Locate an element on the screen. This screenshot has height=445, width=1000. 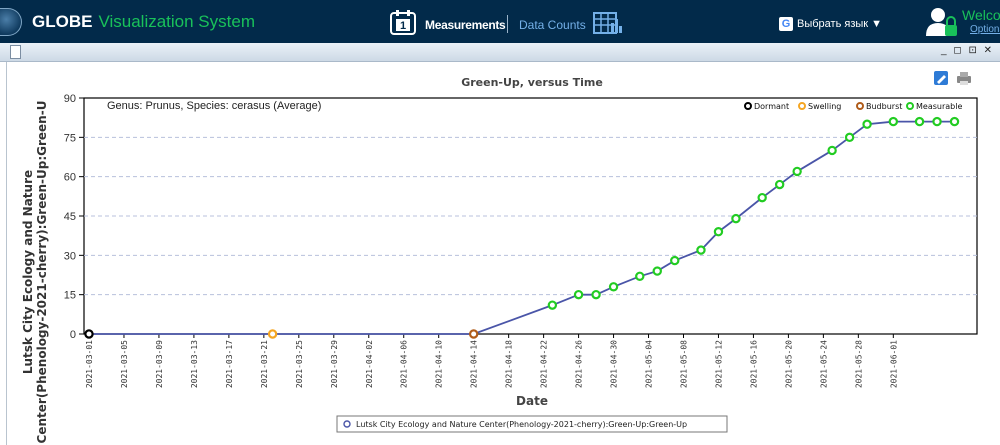
x-tick-label: 2021-05-16 is located at coordinates (753, 364).